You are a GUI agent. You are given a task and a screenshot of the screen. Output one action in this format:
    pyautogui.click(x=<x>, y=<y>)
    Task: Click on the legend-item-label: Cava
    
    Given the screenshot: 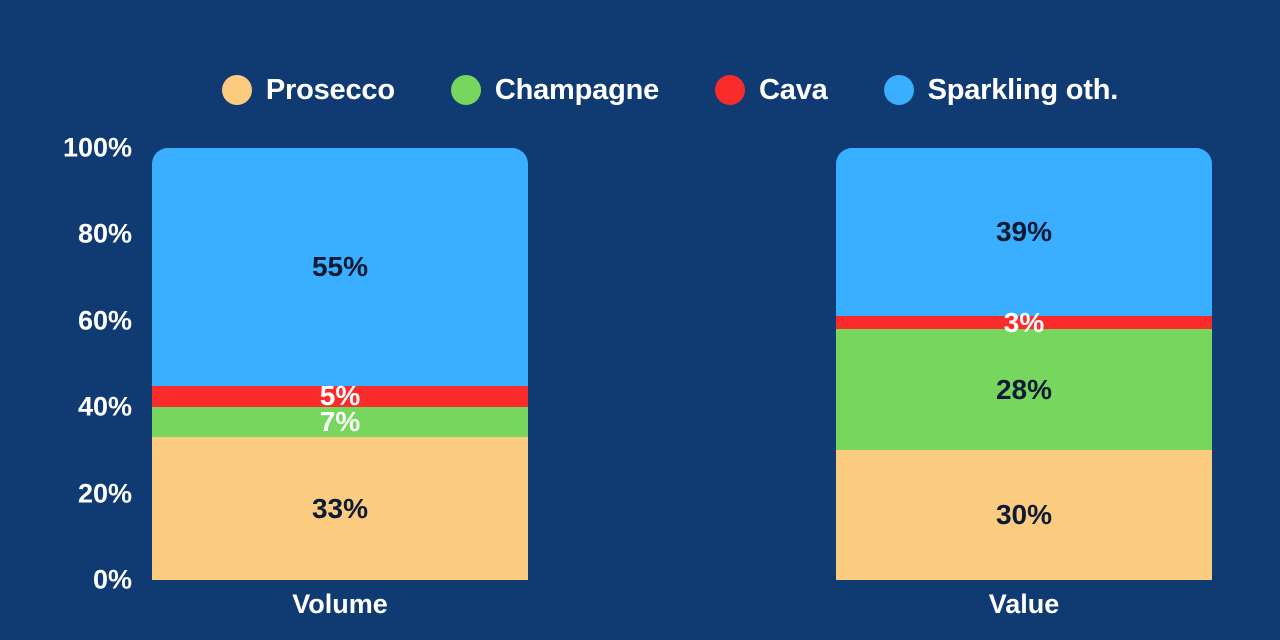 What is the action you would take?
    pyautogui.click(x=793, y=89)
    